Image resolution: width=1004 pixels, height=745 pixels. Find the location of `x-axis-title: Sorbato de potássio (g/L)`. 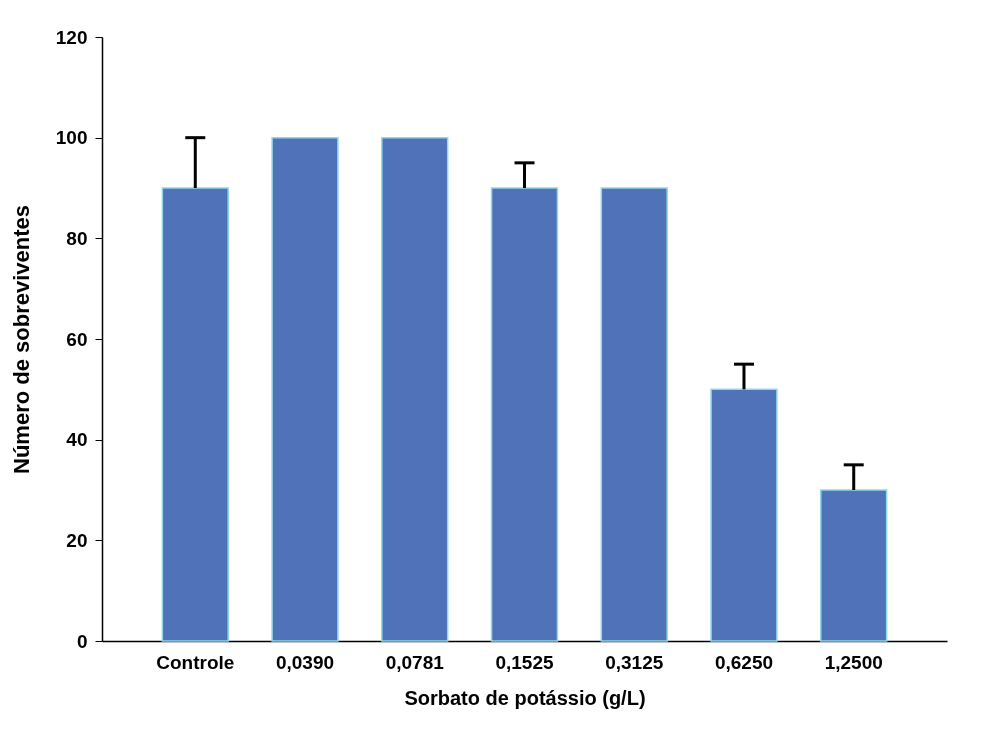

x-axis-title: Sorbato de potássio (g/L) is located at coordinates (525, 697).